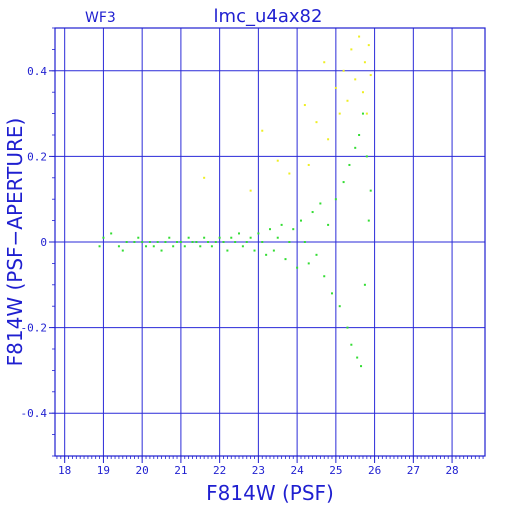 The image size is (512, 512). Describe the element at coordinates (413, 470) in the screenshot. I see `x-tick-label: 27` at that location.